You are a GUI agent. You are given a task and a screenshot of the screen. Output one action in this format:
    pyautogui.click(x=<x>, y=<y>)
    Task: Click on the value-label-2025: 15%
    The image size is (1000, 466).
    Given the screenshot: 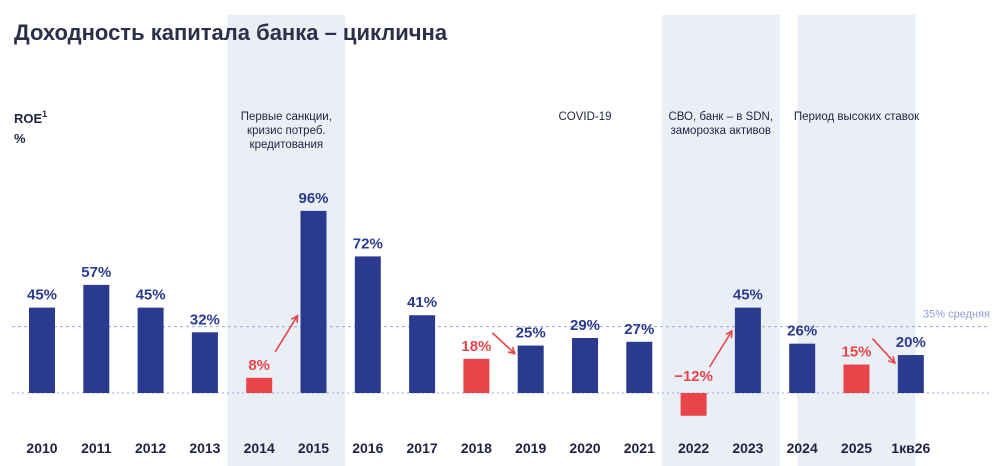 What is the action you would take?
    pyautogui.click(x=856, y=352)
    